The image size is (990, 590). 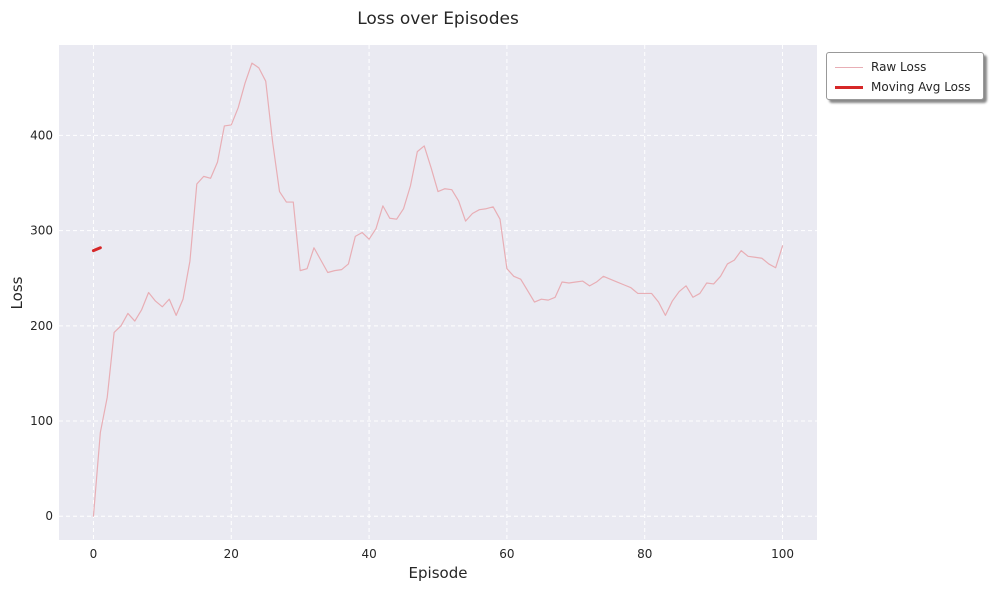 What do you see at coordinates (17, 292) in the screenshot?
I see `y-axis-label: Loss` at bounding box center [17, 292].